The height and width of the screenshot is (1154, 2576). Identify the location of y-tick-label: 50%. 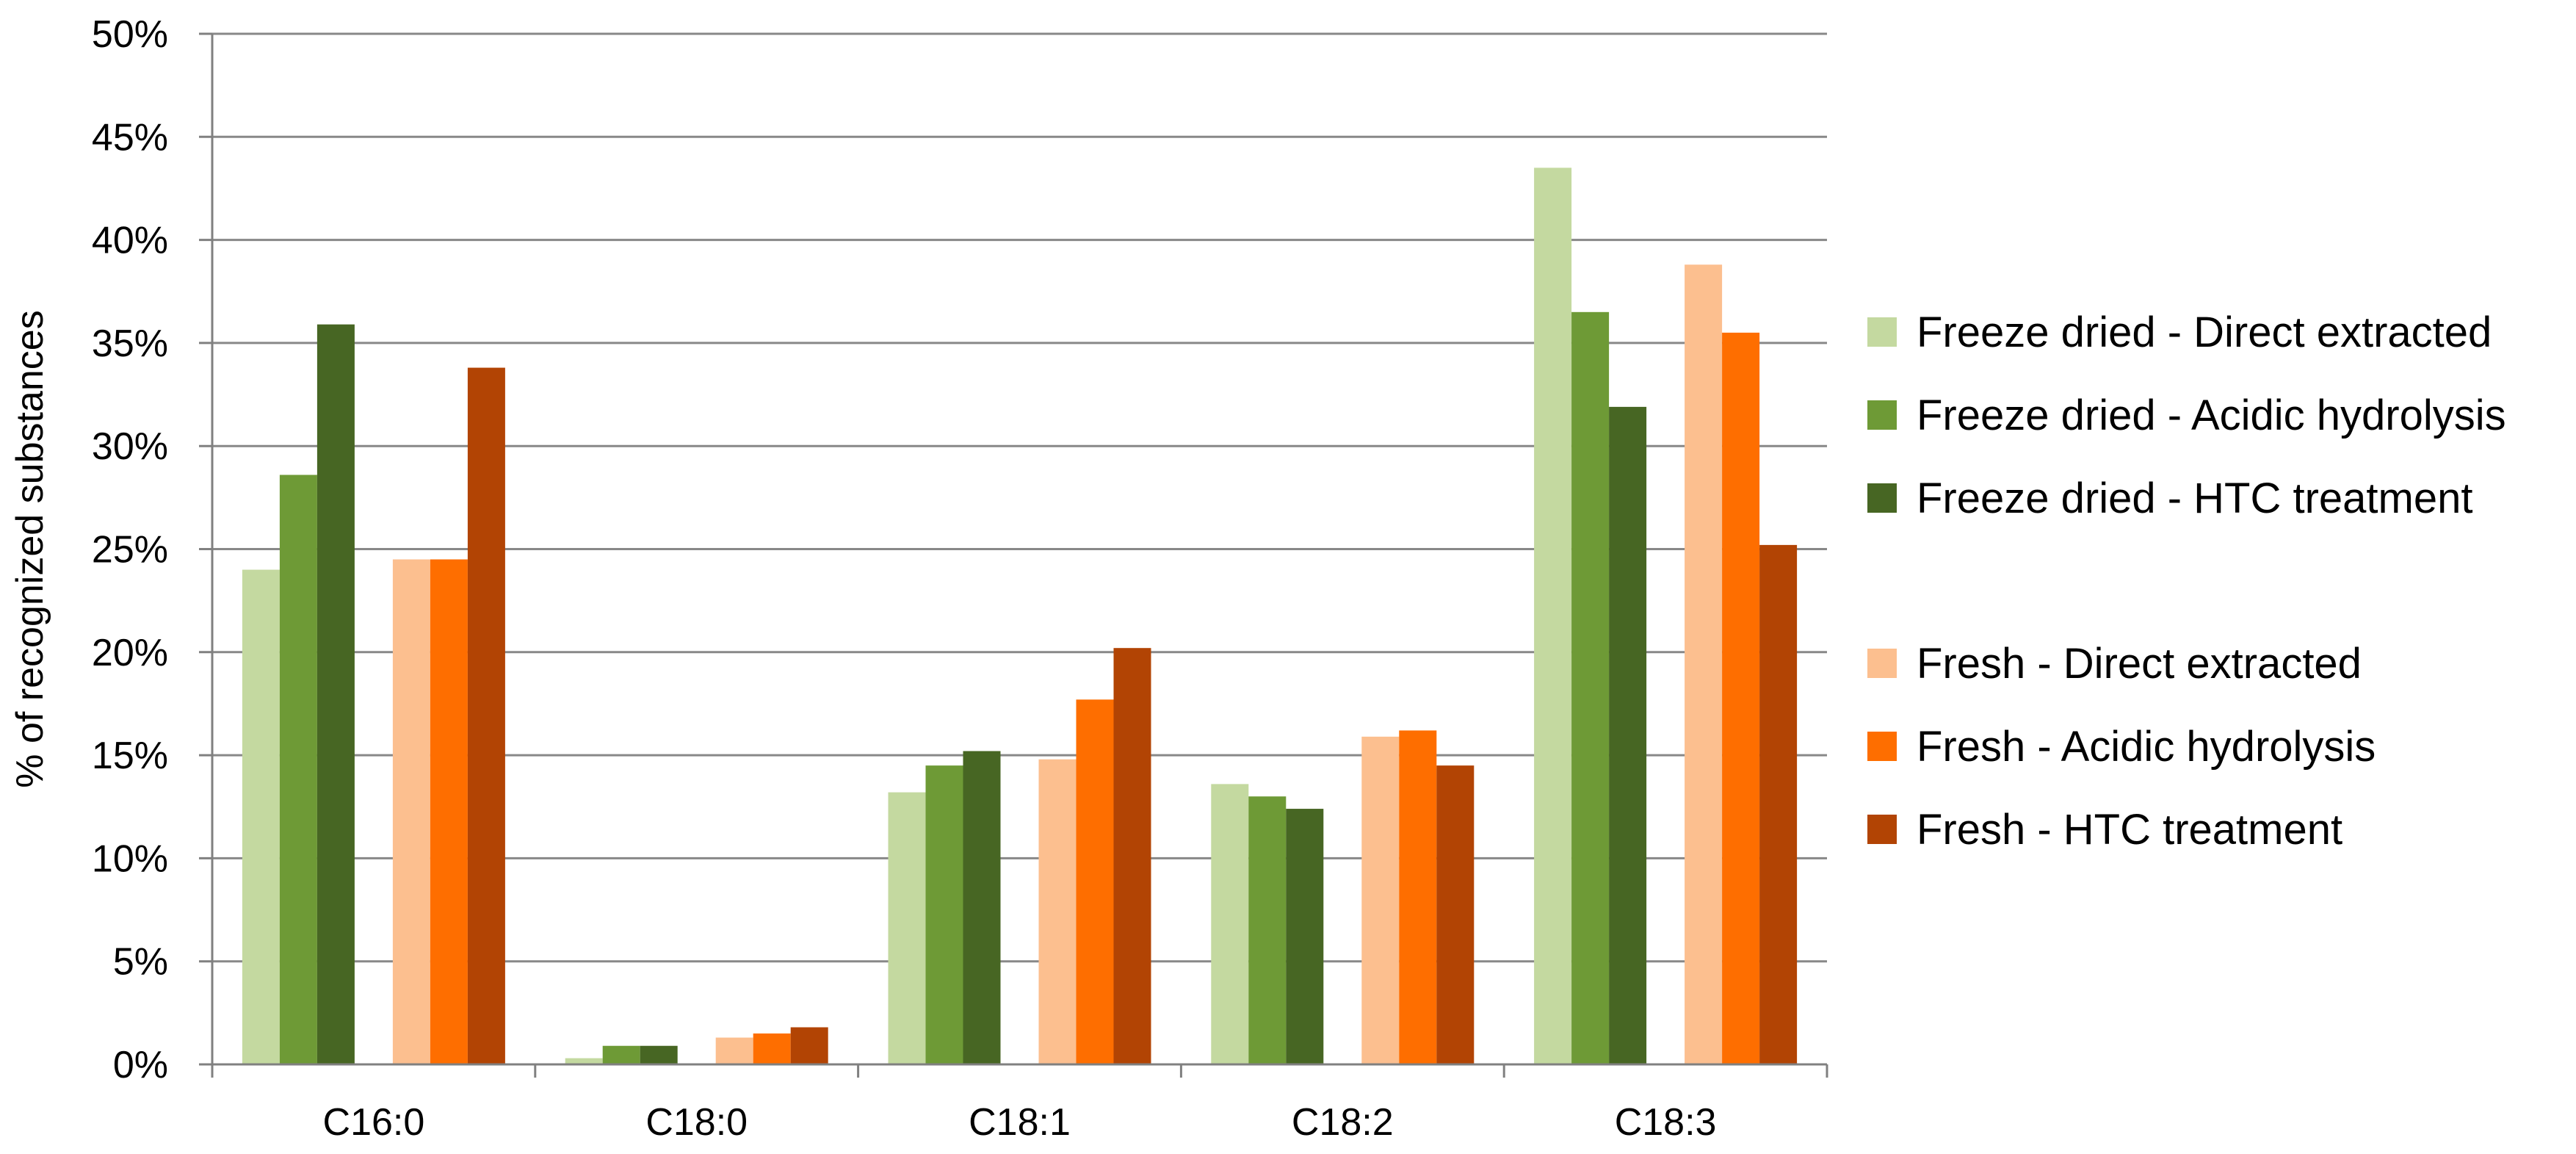
(130, 34).